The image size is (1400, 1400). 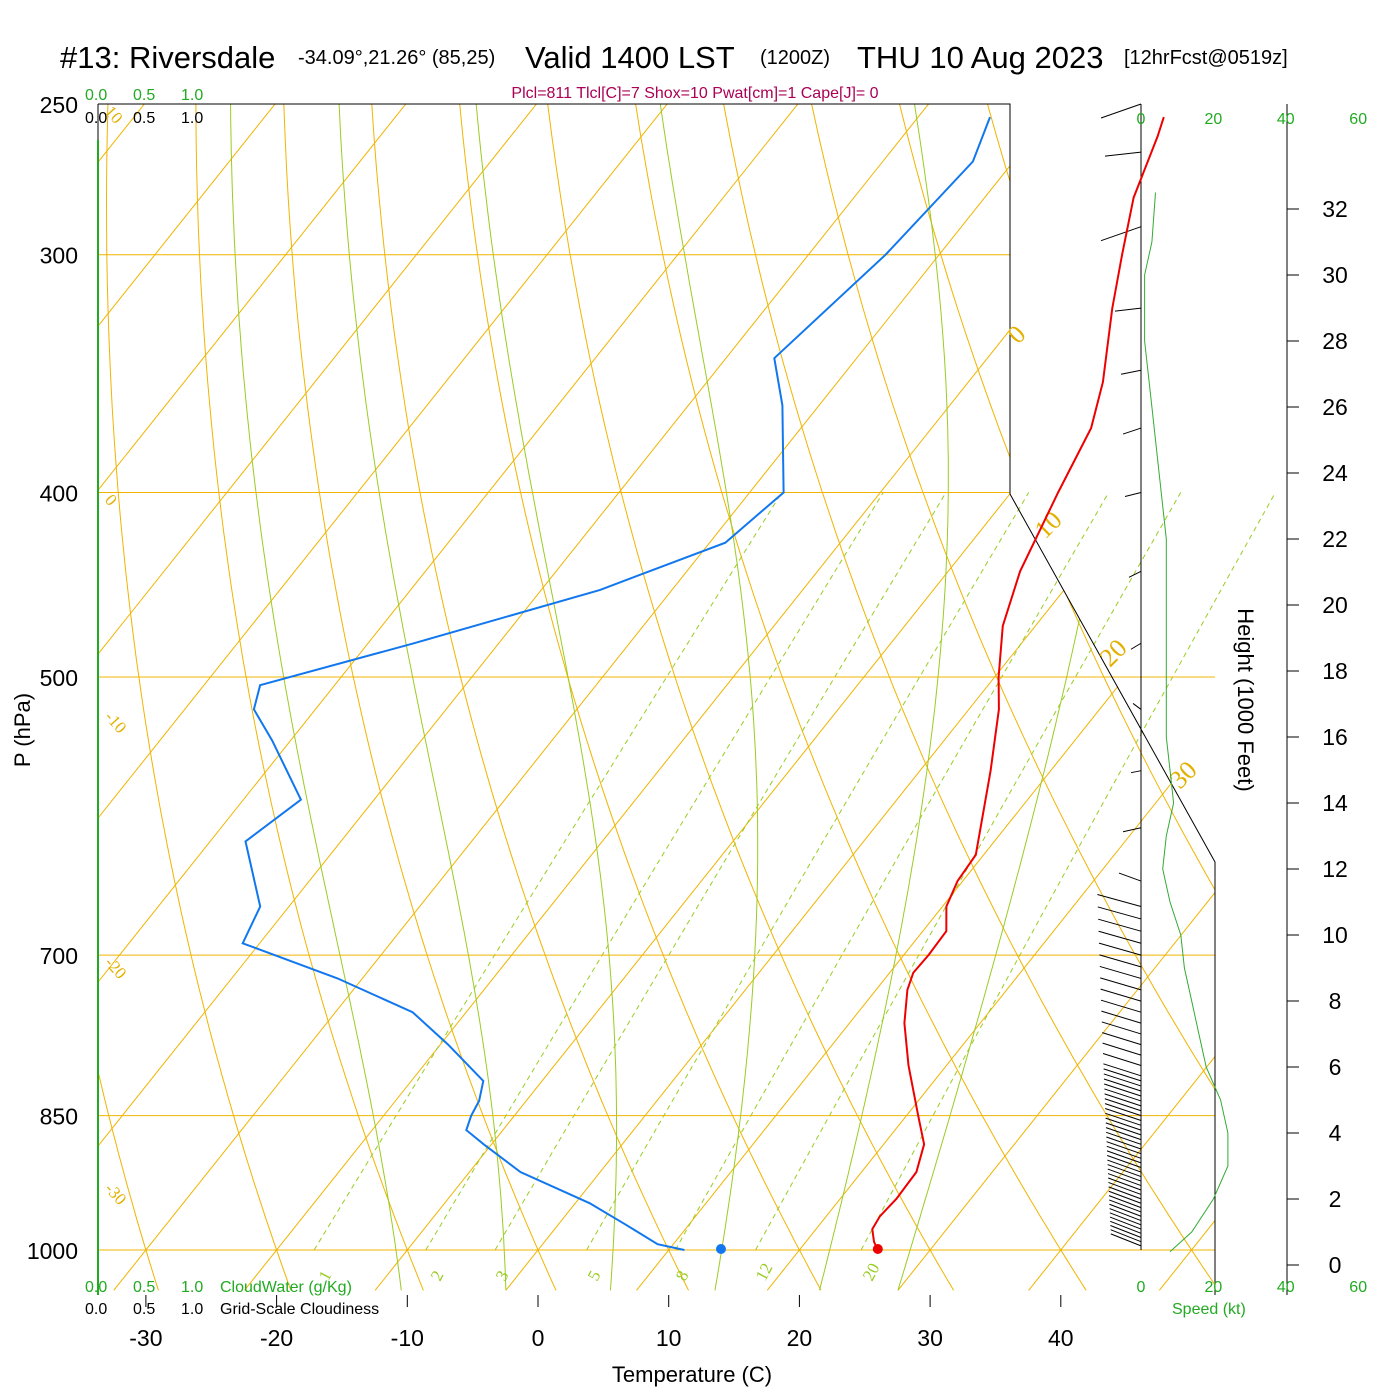 I want to click on dry-adiabat-line, so click(x=1319, y=680).